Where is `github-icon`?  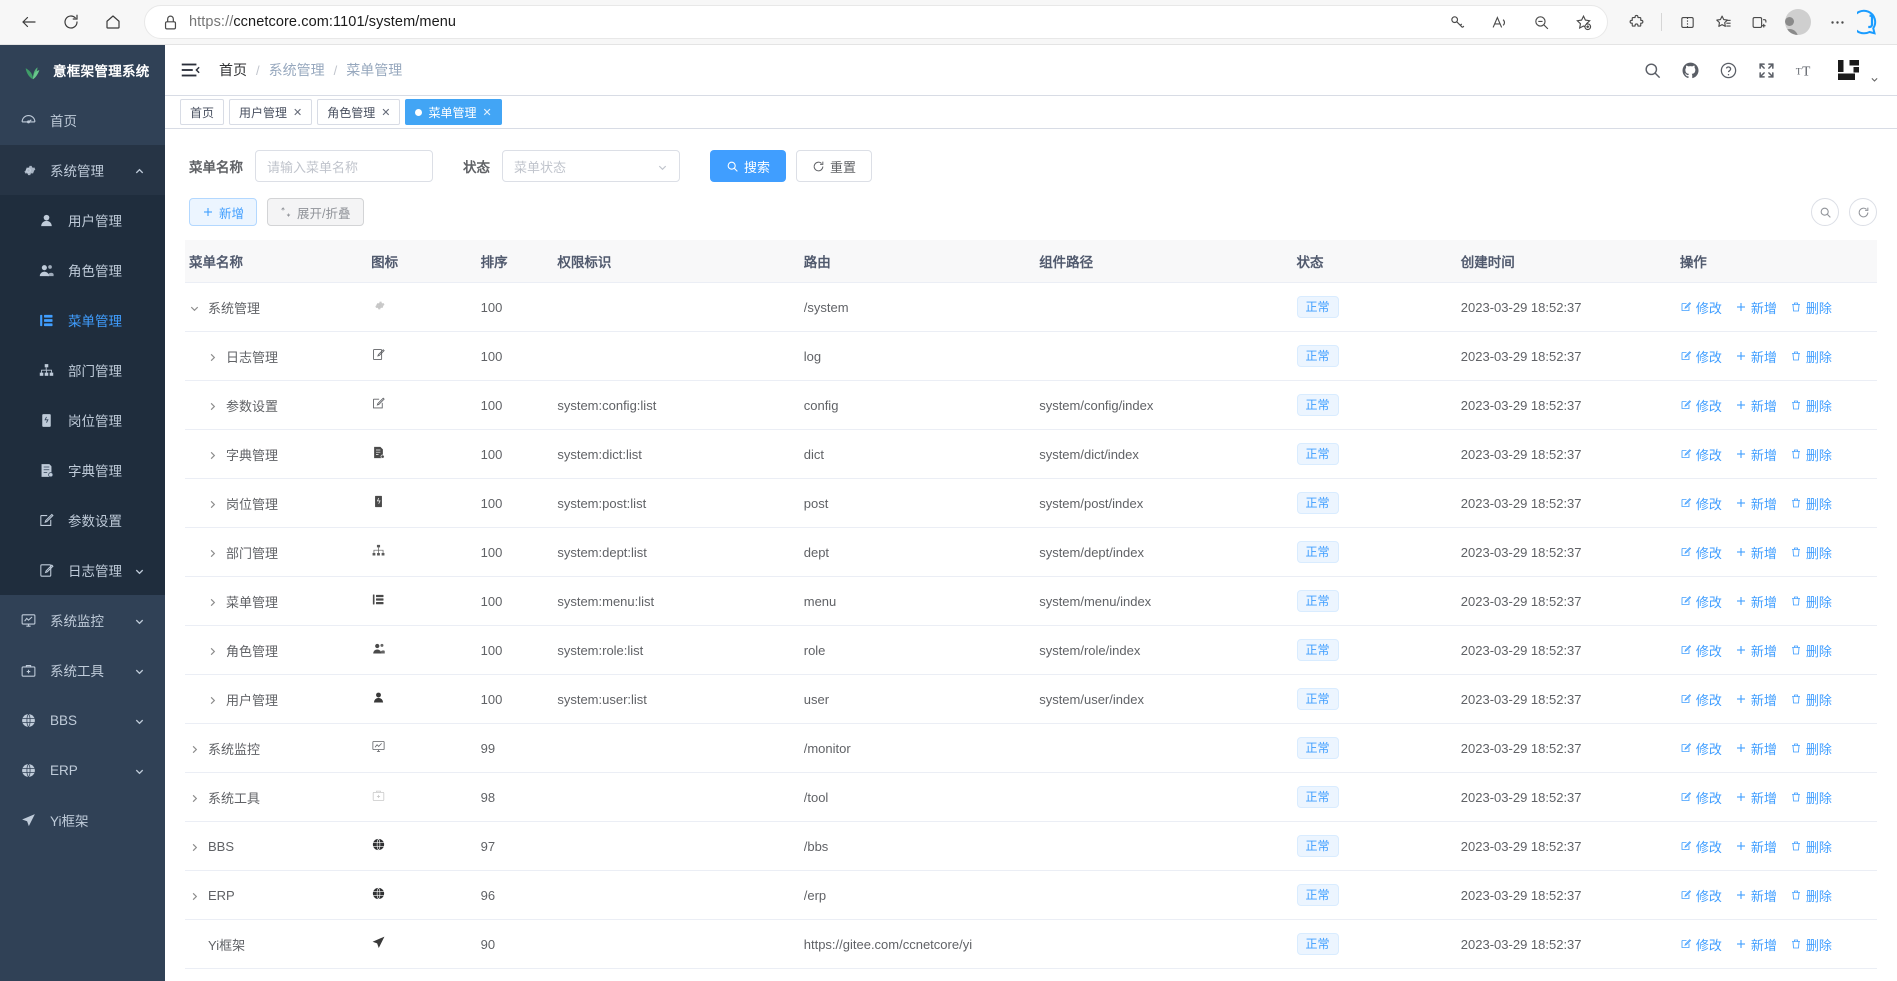 github-icon is located at coordinates (1690, 70).